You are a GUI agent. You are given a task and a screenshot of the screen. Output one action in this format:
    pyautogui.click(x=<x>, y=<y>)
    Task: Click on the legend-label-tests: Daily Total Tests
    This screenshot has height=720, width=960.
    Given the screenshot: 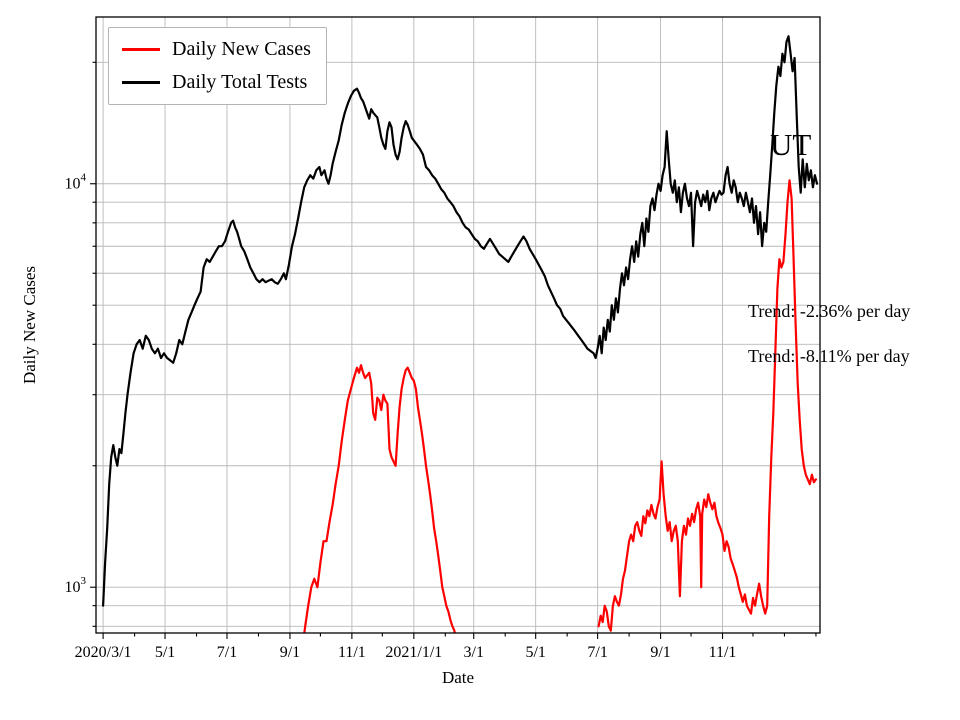 What is the action you would take?
    pyautogui.click(x=240, y=82)
    